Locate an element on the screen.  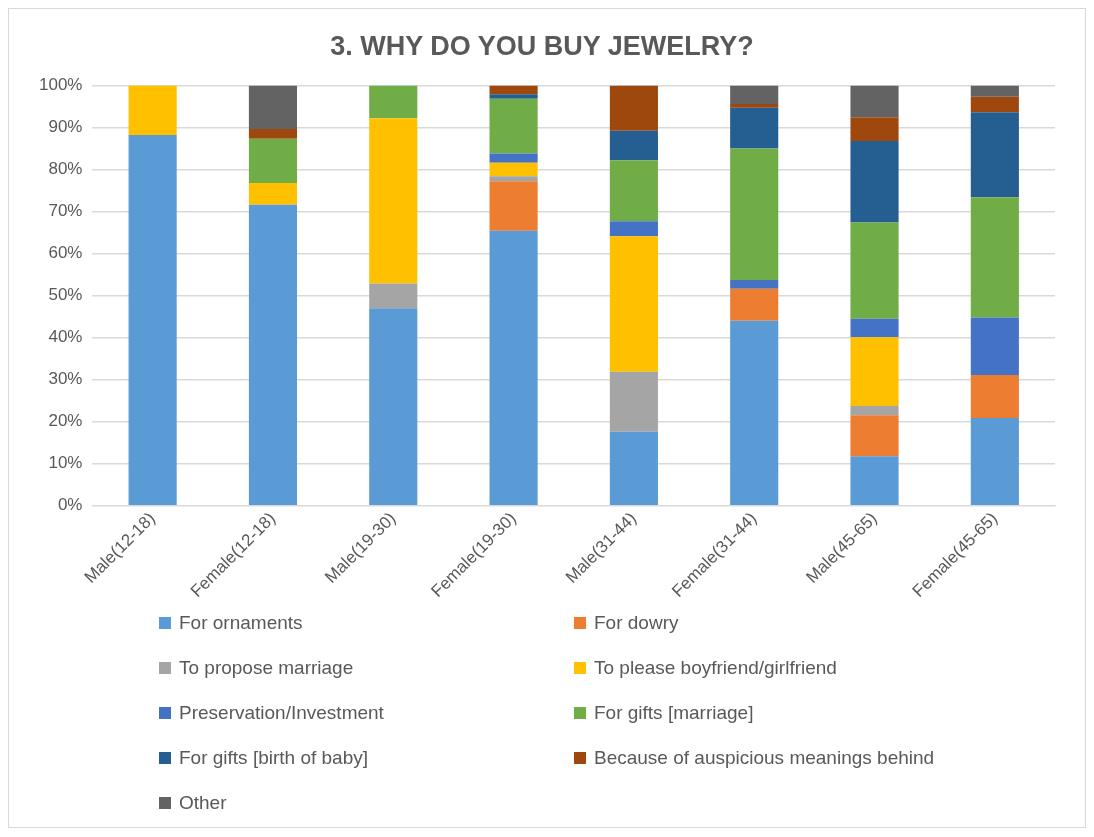
y-tick-label: 80% is located at coordinates (65, 169).